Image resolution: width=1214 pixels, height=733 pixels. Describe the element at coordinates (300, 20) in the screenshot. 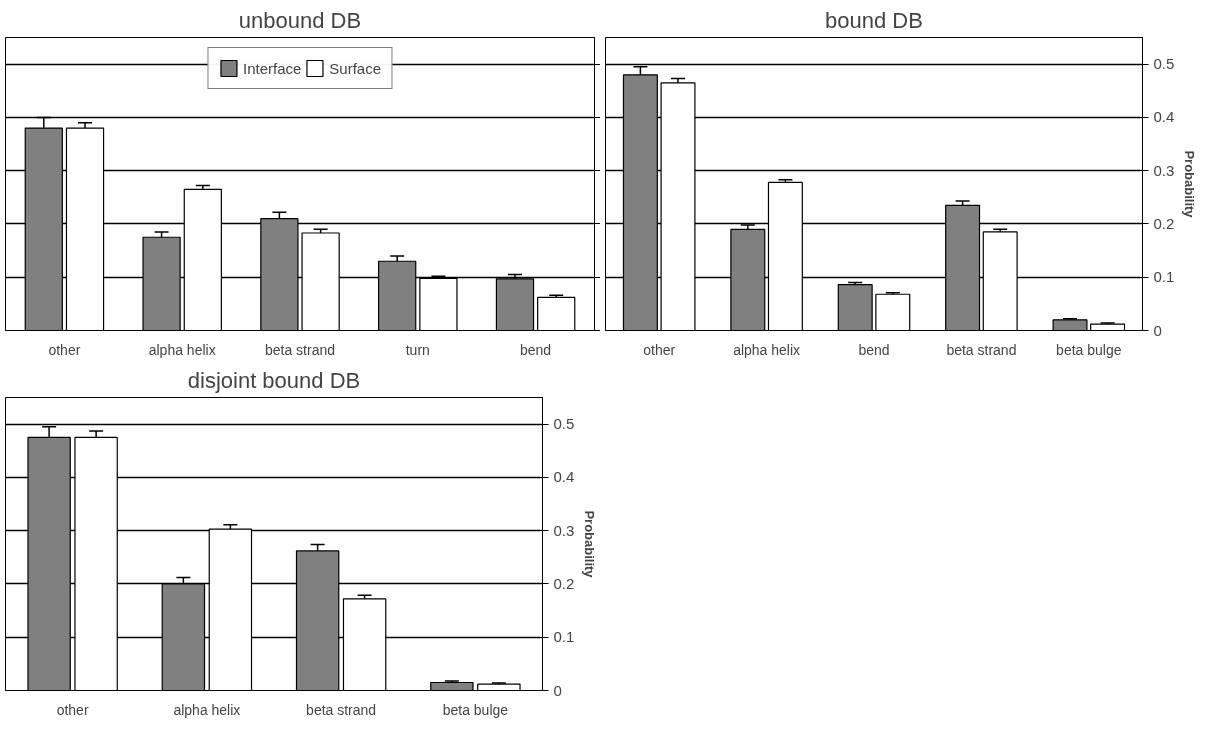

I see `chart-title: unbound DB` at that location.